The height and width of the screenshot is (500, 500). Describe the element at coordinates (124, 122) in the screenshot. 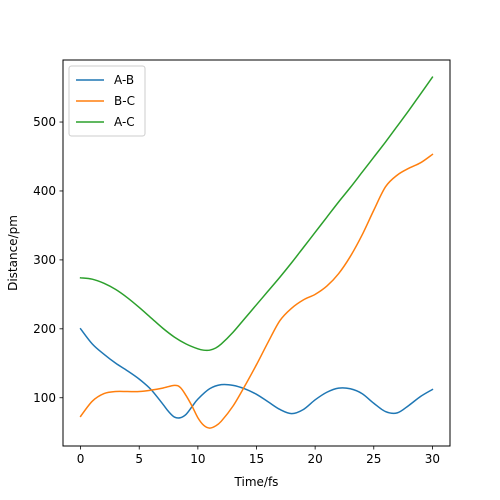

I see `legend-label-a-c: A-C` at that location.